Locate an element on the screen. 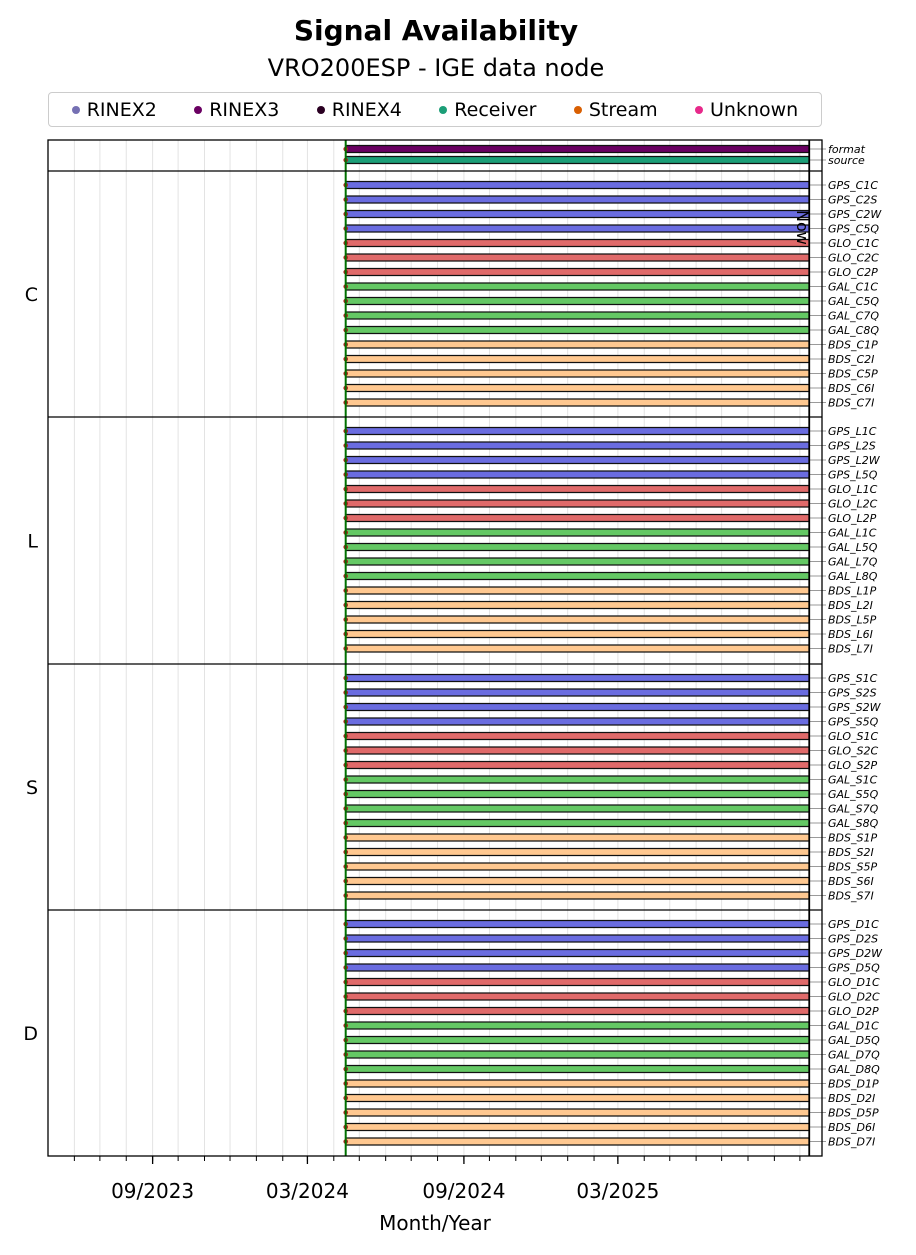  signal-label: source is located at coordinates (846, 160).